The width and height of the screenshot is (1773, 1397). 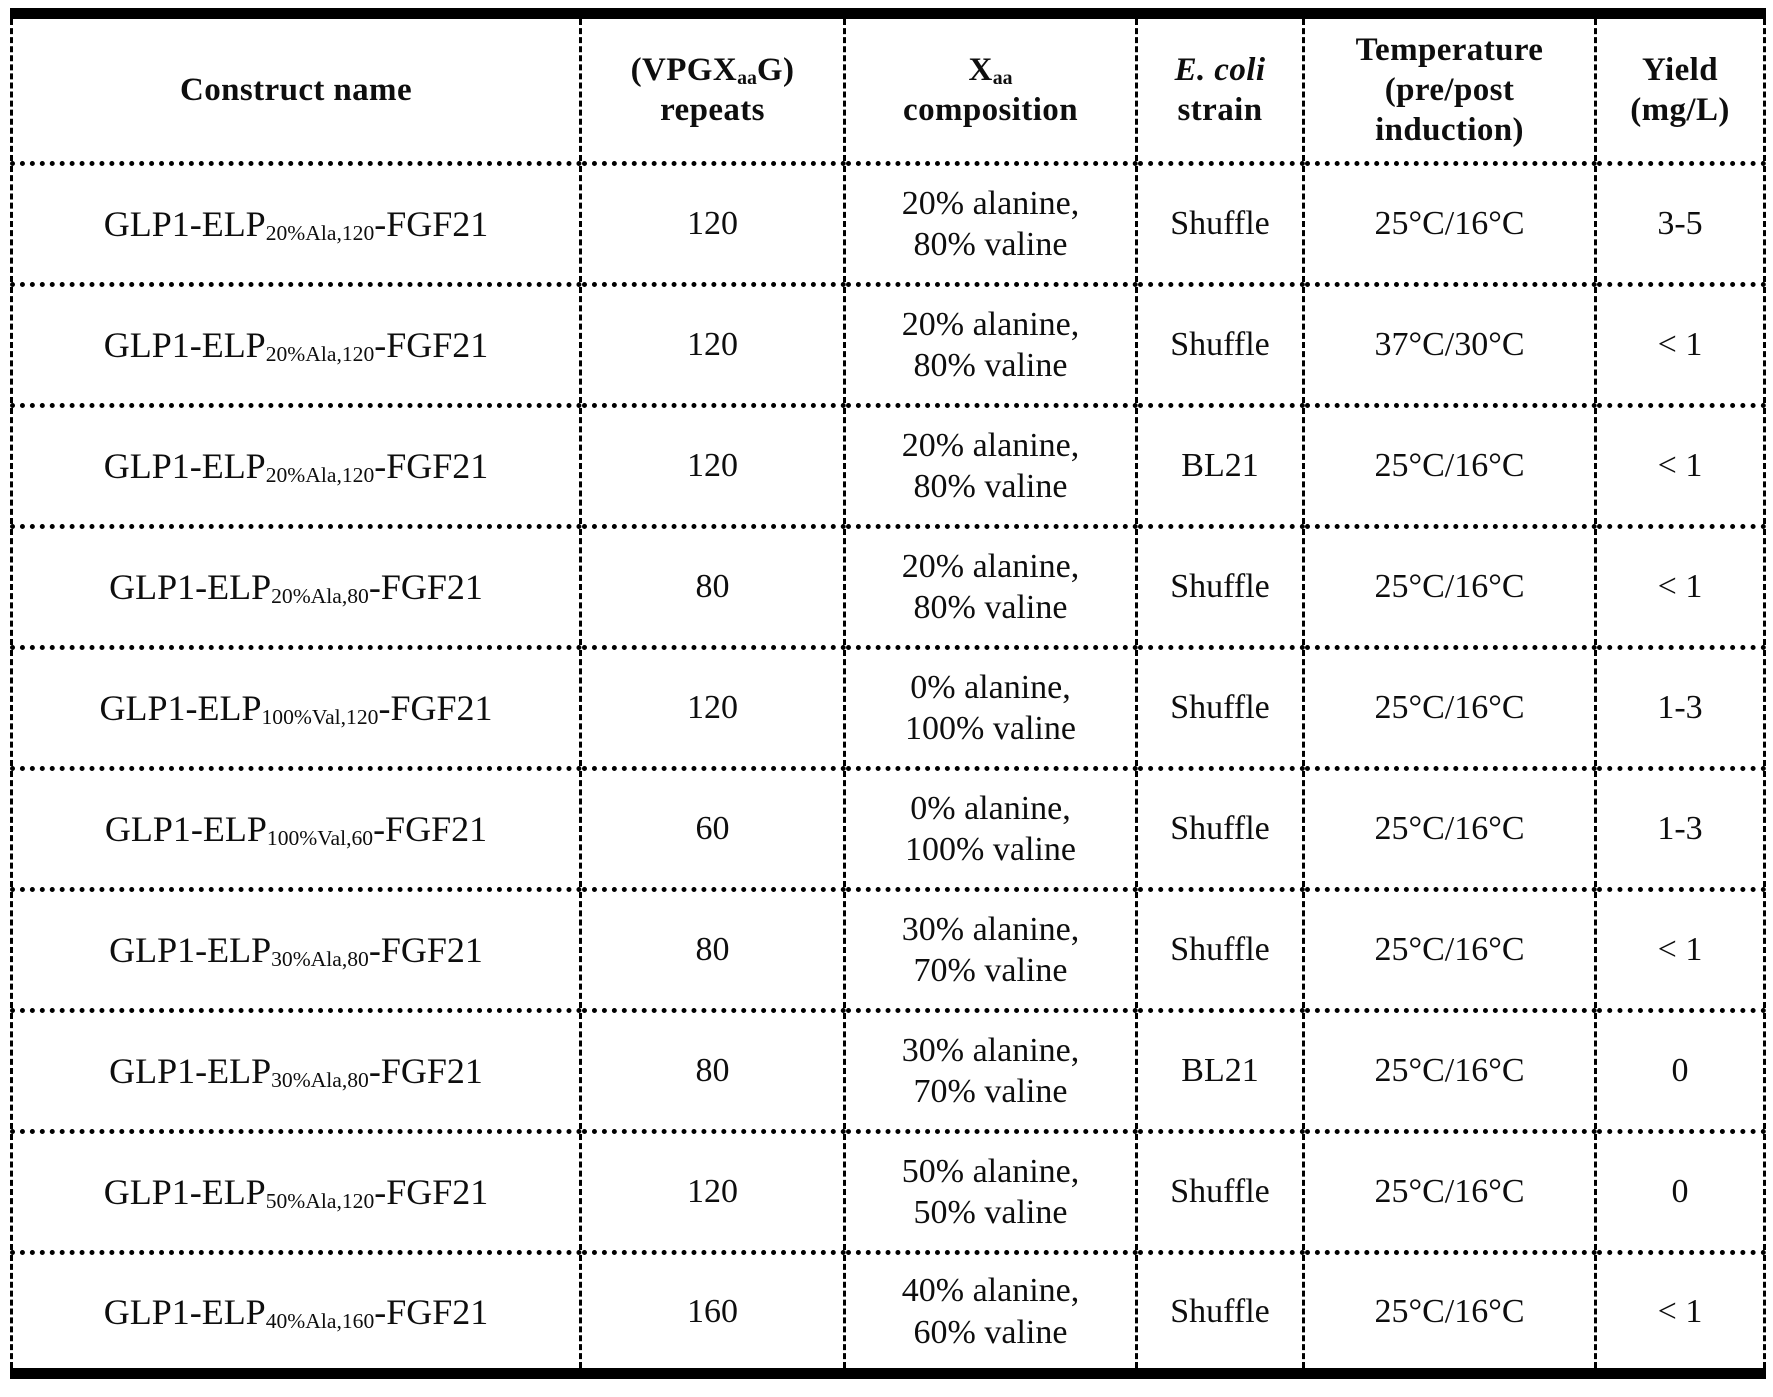 I want to click on construct-subscript: 100%Val,60, so click(x=320, y=838).